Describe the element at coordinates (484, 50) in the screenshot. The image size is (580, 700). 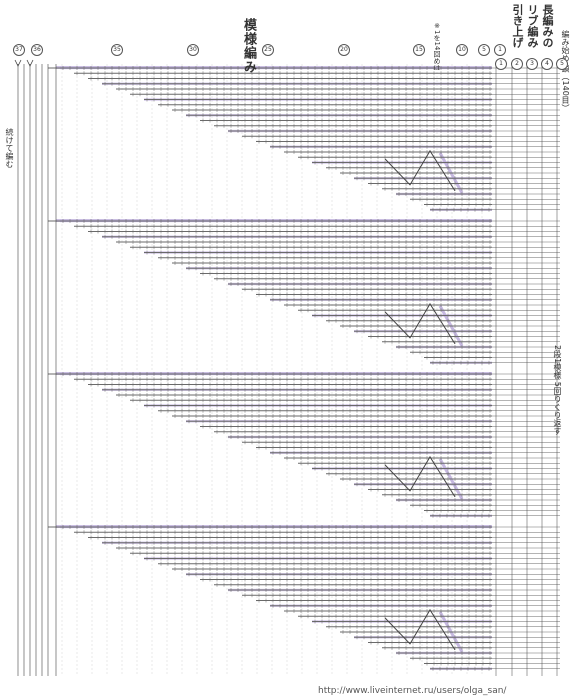
I see `row-number-5: 5` at that location.